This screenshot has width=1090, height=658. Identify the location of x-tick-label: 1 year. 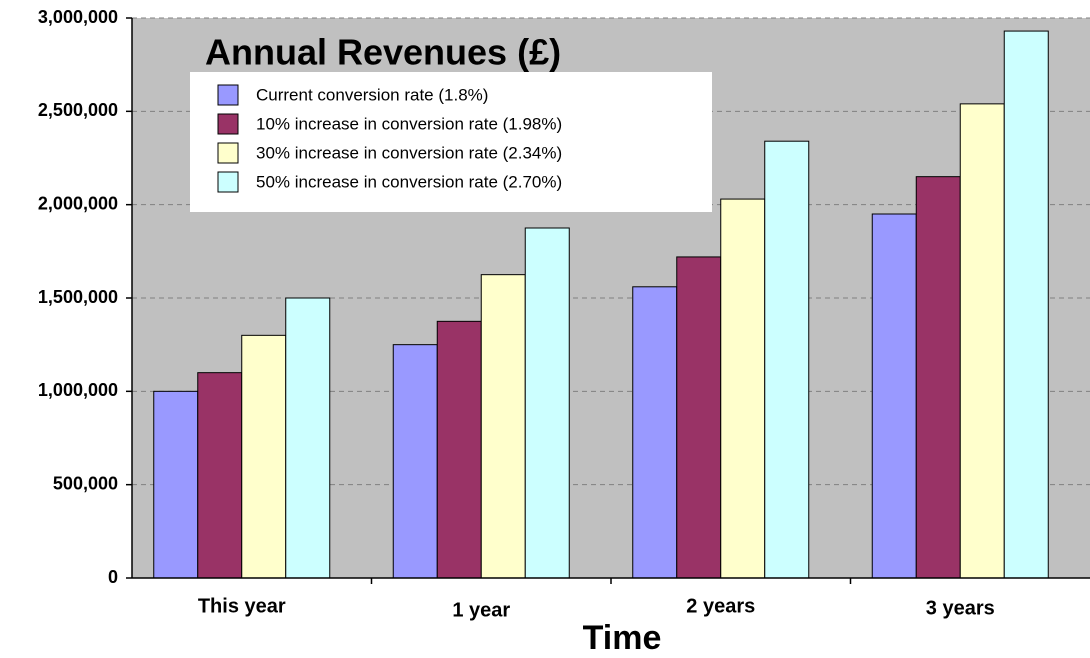
(481, 610).